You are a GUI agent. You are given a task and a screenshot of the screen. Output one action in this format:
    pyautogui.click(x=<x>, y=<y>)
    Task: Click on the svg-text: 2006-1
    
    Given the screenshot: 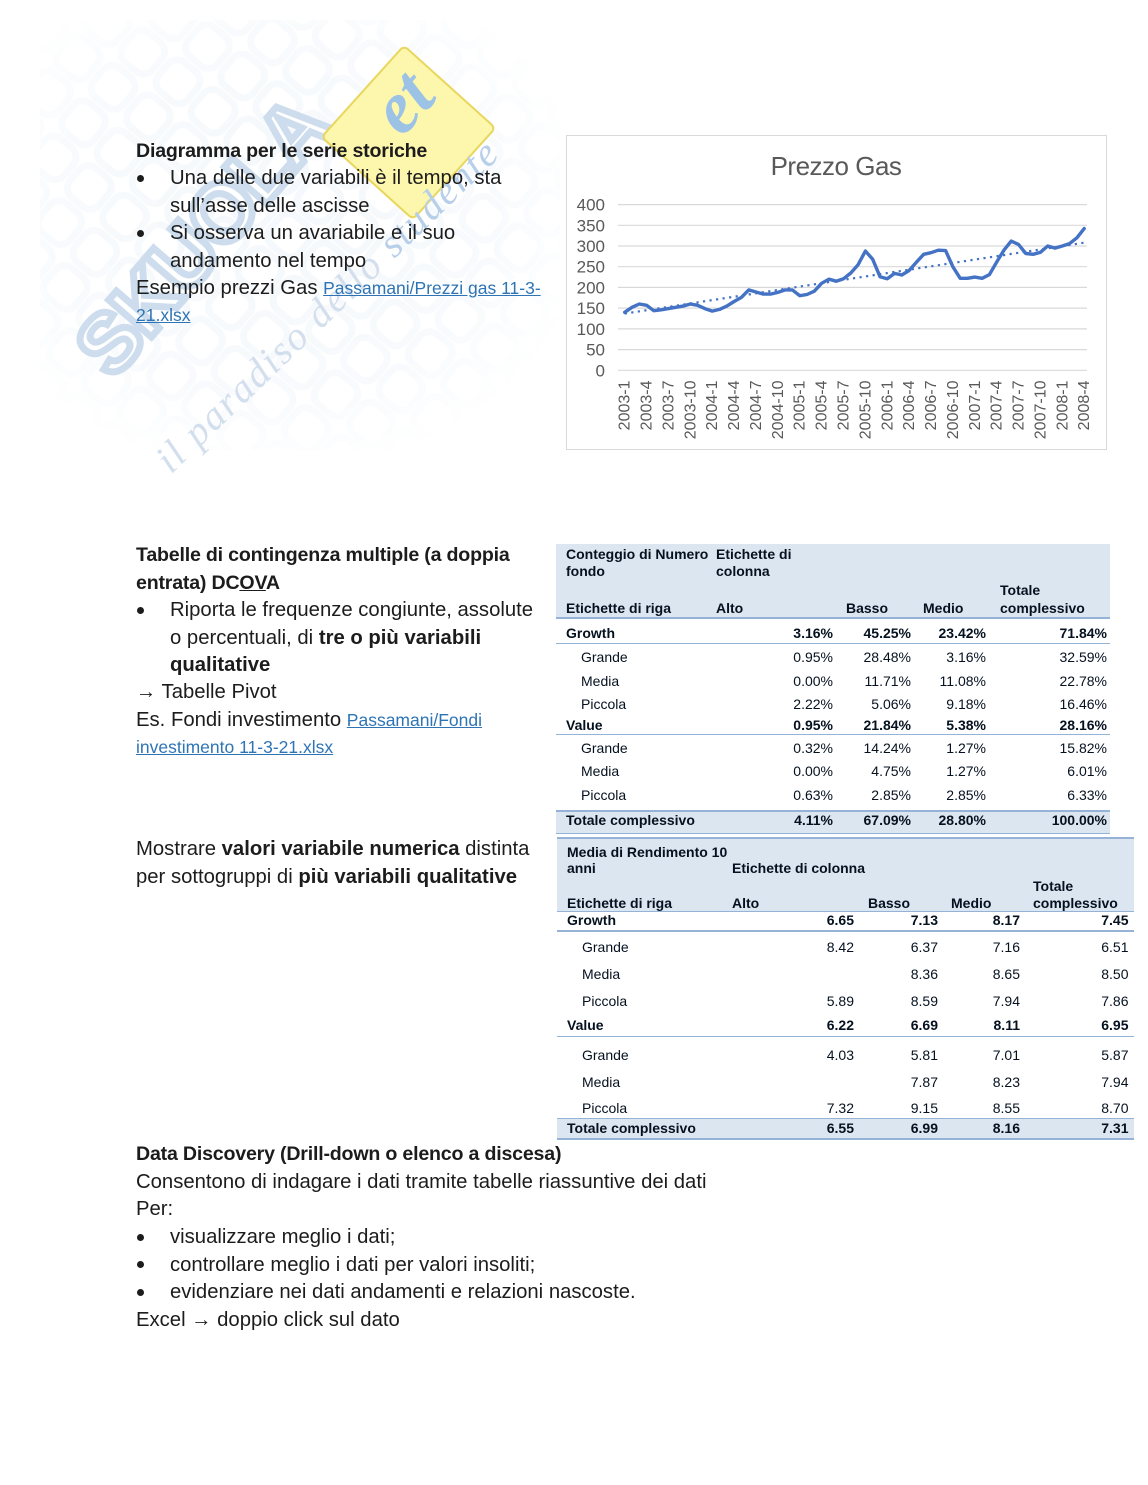 What is the action you would take?
    pyautogui.click(x=887, y=405)
    